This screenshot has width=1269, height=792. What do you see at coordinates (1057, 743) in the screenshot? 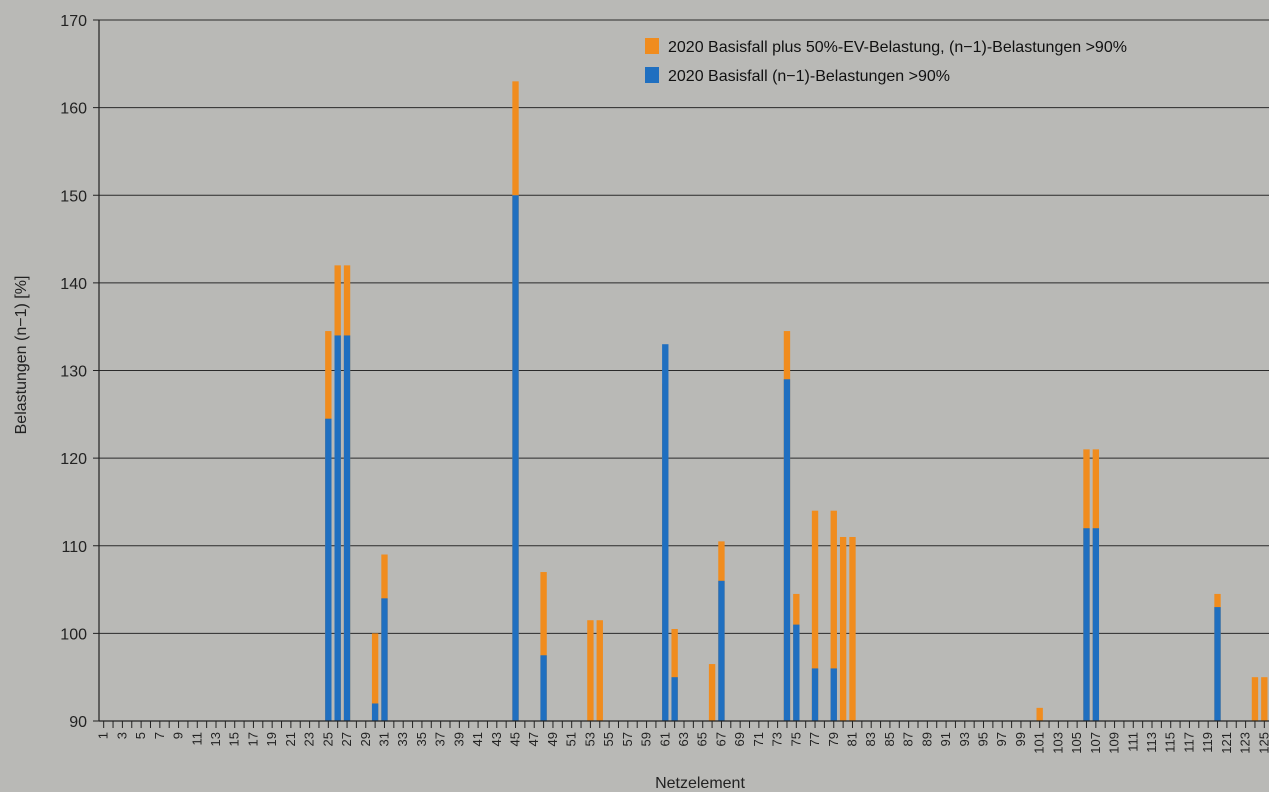
I see `x-tick-label-103: 103` at bounding box center [1057, 743].